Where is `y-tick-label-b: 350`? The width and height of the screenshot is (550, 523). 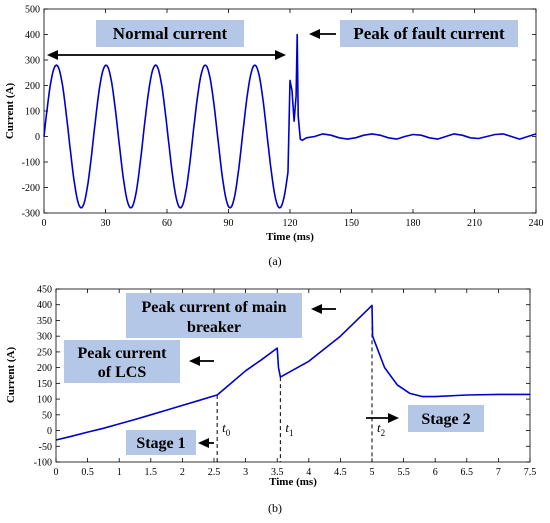 y-tick-label-b: 350 is located at coordinates (44, 321).